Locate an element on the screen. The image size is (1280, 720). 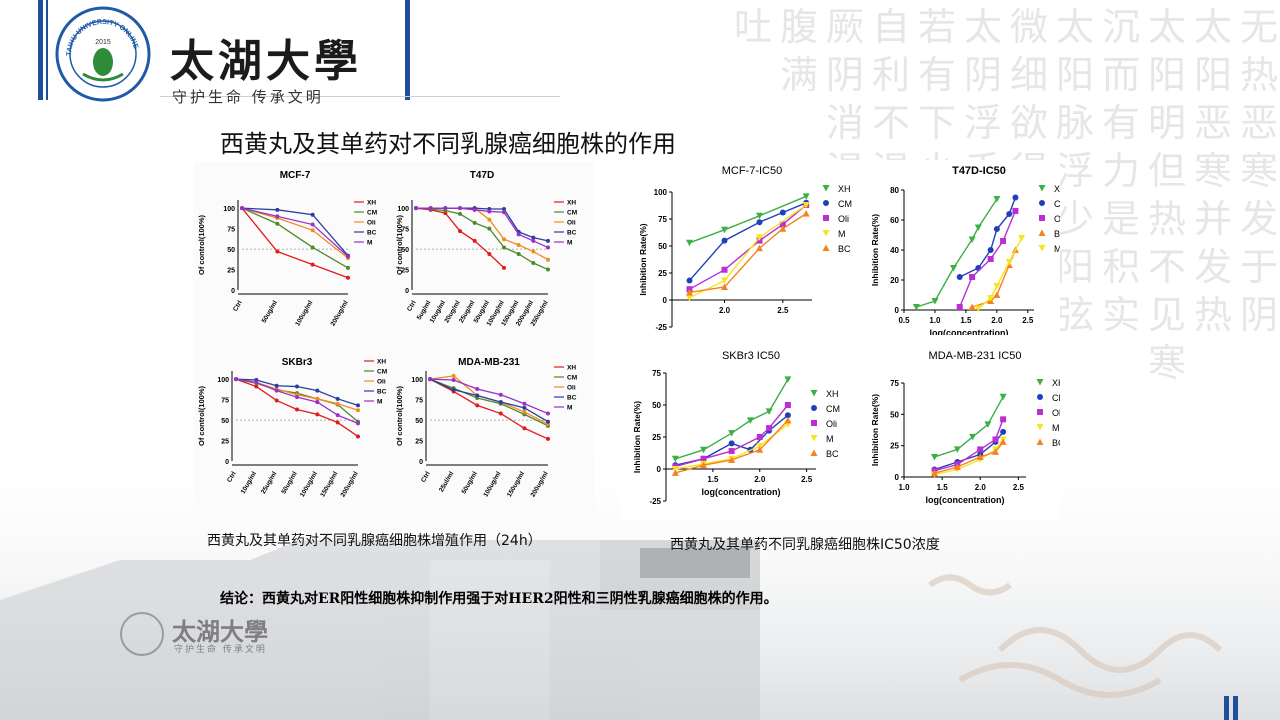
legend-label: BC is located at coordinates (1056, 443).